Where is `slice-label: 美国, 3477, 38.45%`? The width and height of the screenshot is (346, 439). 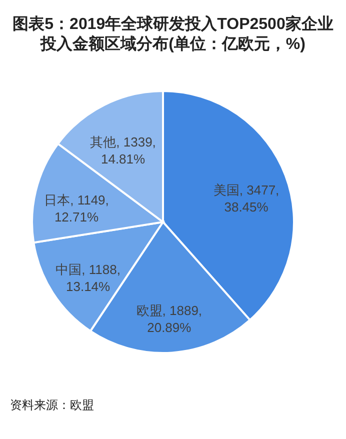
slice-label: 美国, 3477, 38.45% is located at coordinates (246, 198).